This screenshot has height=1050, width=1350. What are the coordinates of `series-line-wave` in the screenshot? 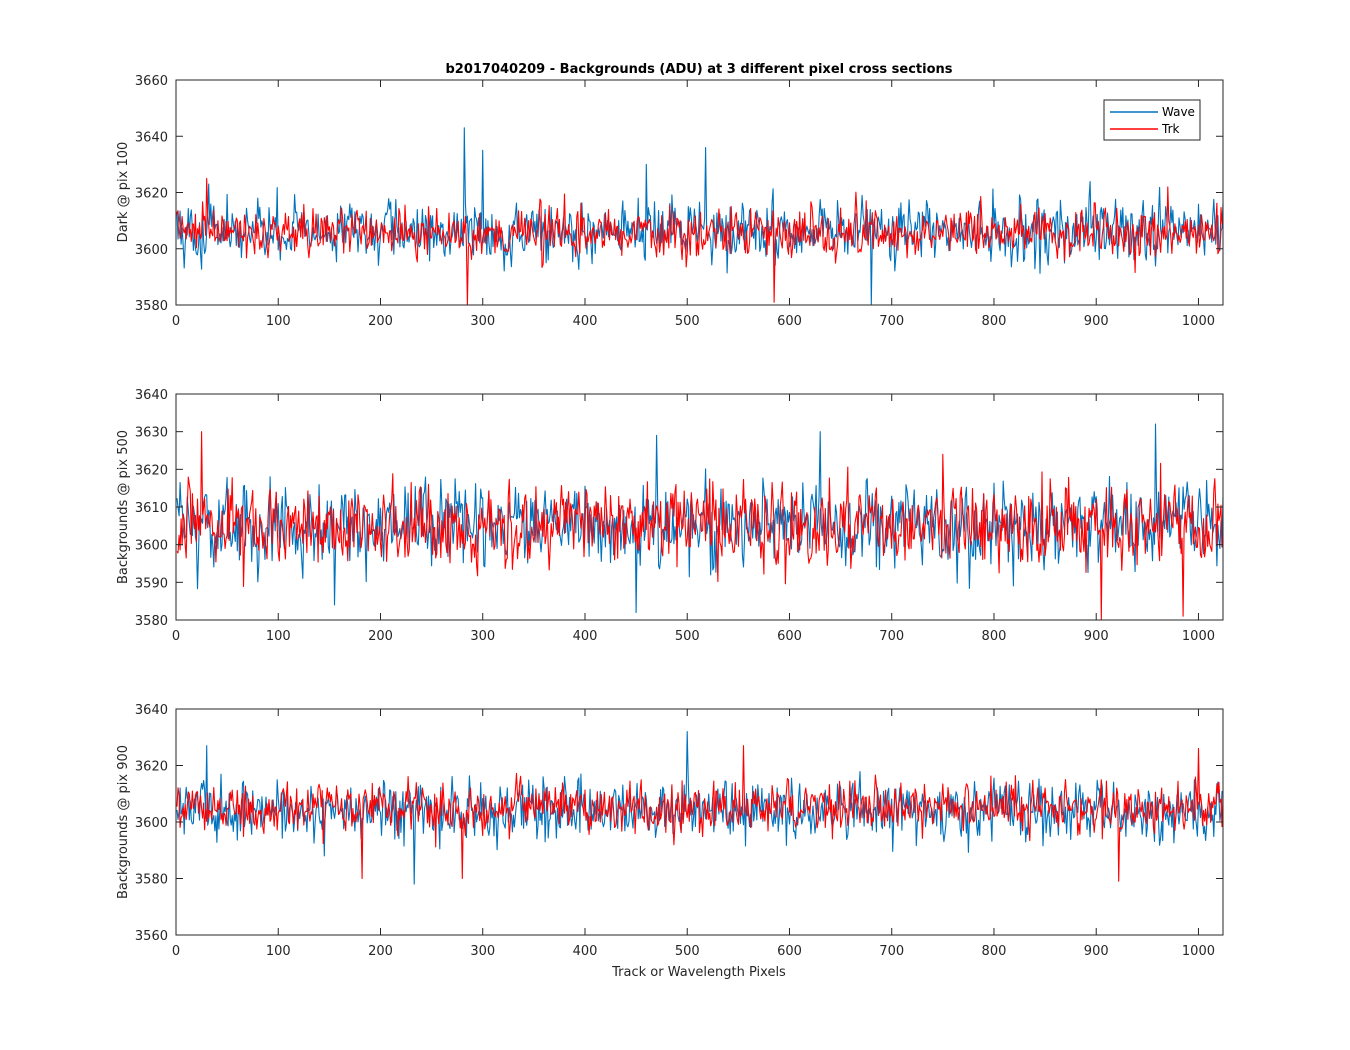 It's located at (700, 808).